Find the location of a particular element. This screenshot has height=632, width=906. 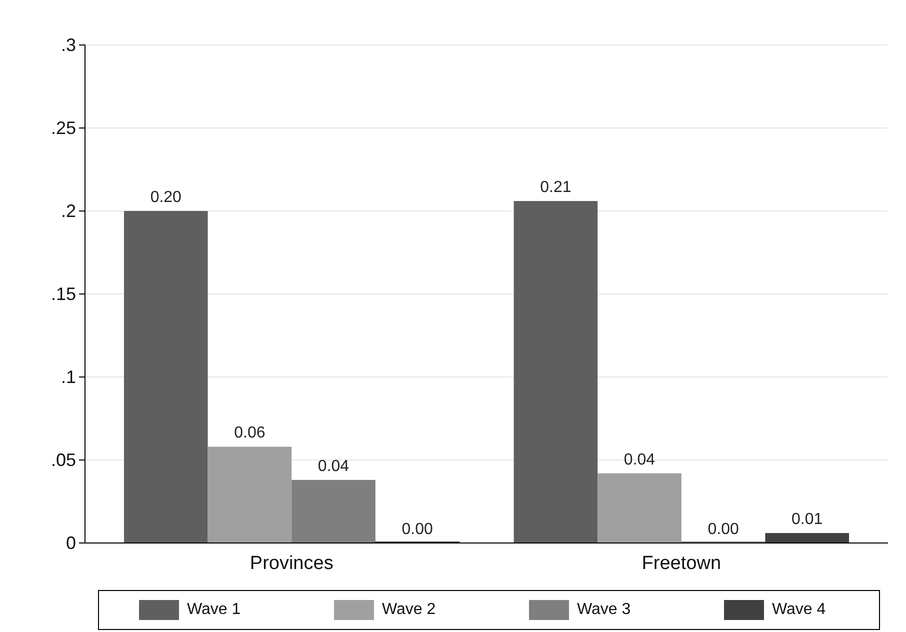

legend-label: Wave 1 is located at coordinates (214, 610).